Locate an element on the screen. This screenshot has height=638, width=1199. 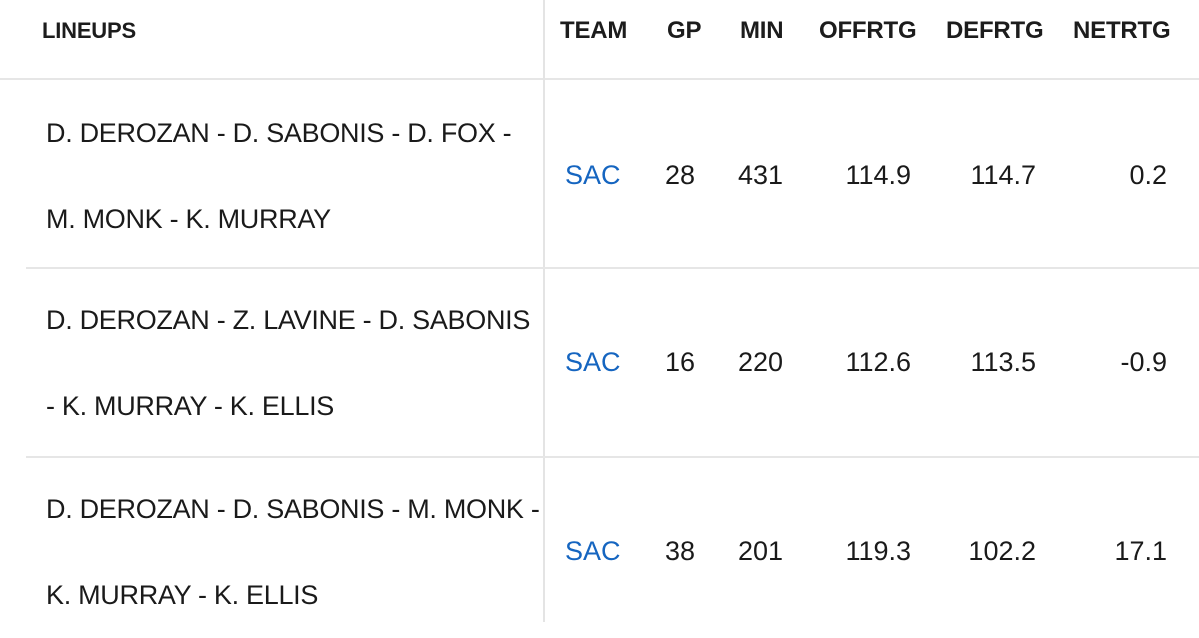
gp-value: 16 is located at coordinates (680, 362).